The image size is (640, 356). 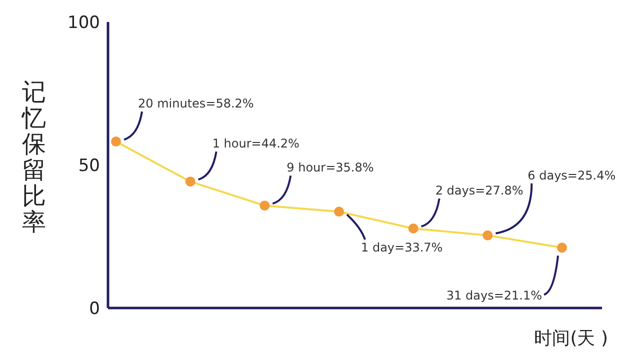 What do you see at coordinates (402, 247) in the screenshot?
I see `data-label: 1 day=33.7%` at bounding box center [402, 247].